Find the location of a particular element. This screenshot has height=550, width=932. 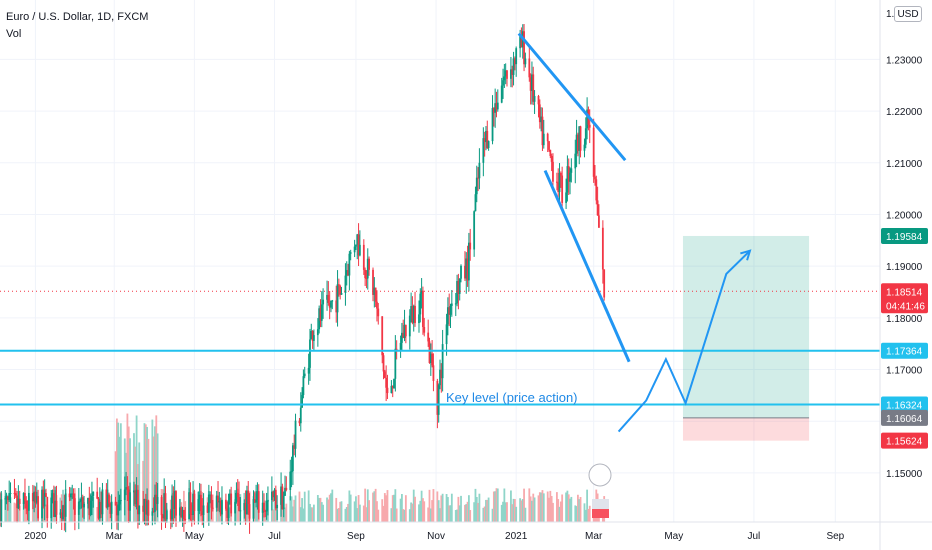

volume-indicator-label: Vol is located at coordinates (14, 34).